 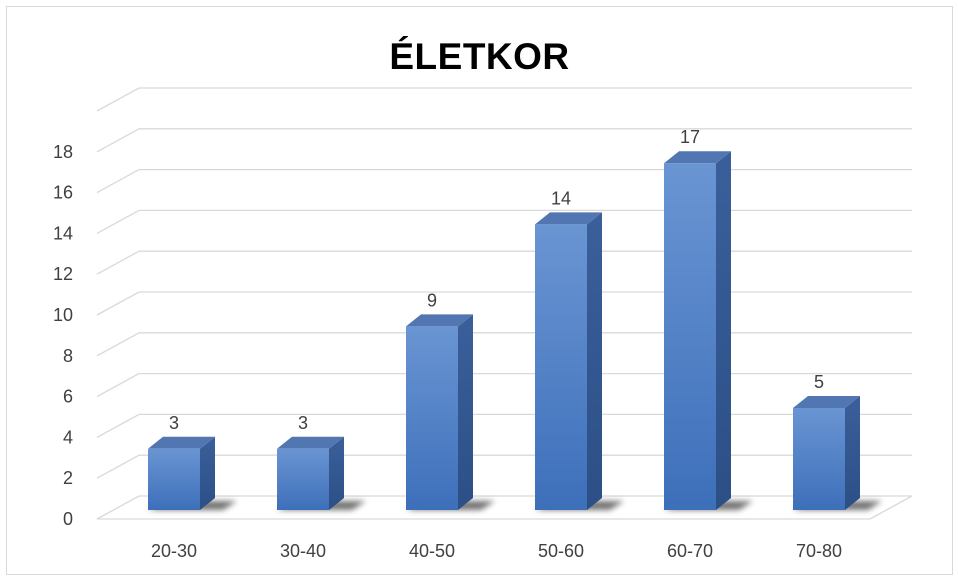 I want to click on data-label: 5, so click(x=819, y=382).